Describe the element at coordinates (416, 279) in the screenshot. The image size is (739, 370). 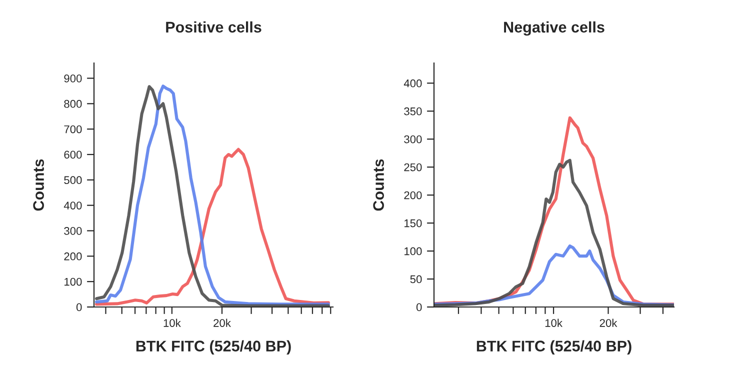
I see `y-tick-label: 50` at that location.